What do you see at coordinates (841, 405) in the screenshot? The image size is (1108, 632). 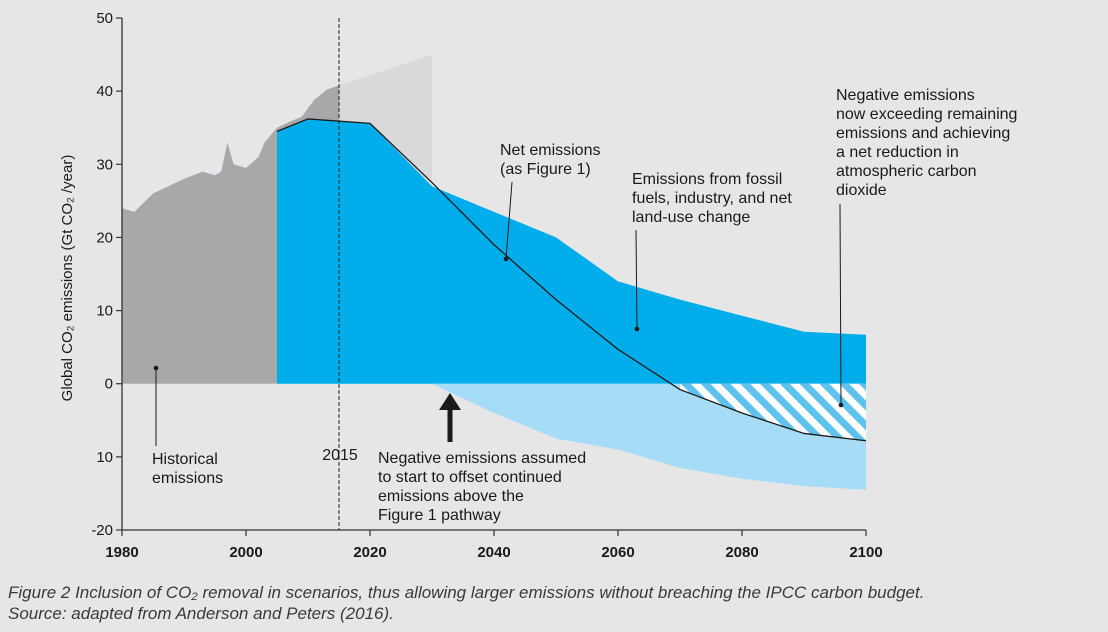 I see `negative-exceeding-dot` at bounding box center [841, 405].